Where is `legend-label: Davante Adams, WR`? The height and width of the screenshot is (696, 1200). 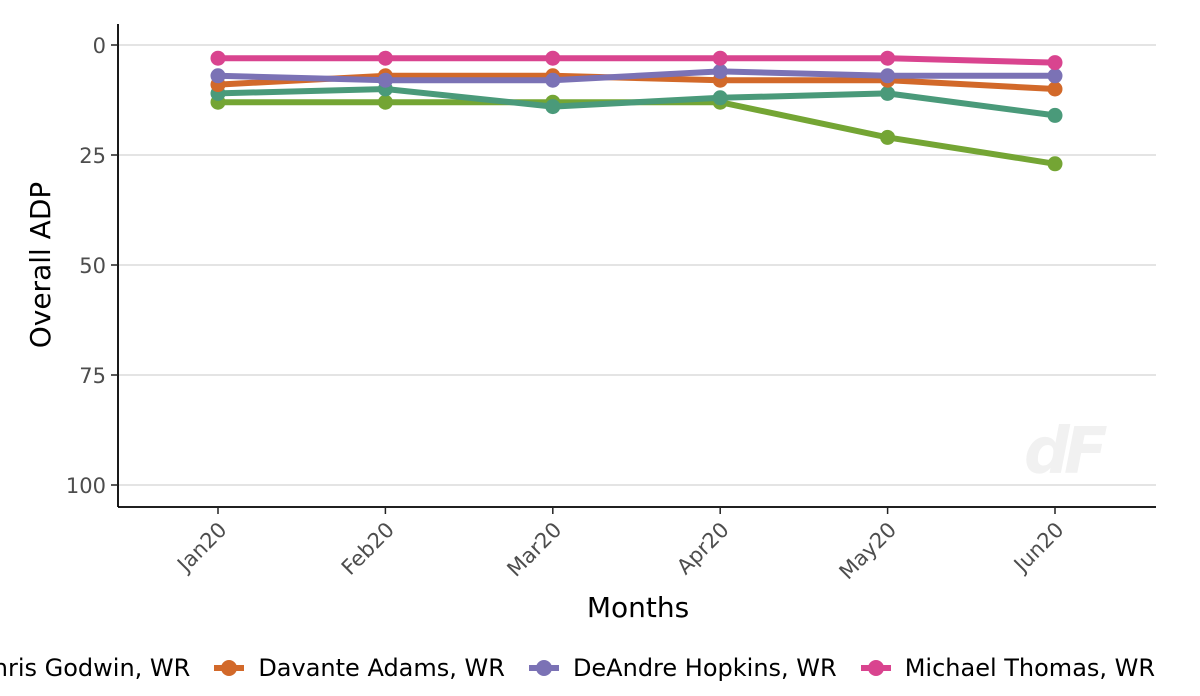 legend-label: Davante Adams, WR is located at coordinates (381, 668).